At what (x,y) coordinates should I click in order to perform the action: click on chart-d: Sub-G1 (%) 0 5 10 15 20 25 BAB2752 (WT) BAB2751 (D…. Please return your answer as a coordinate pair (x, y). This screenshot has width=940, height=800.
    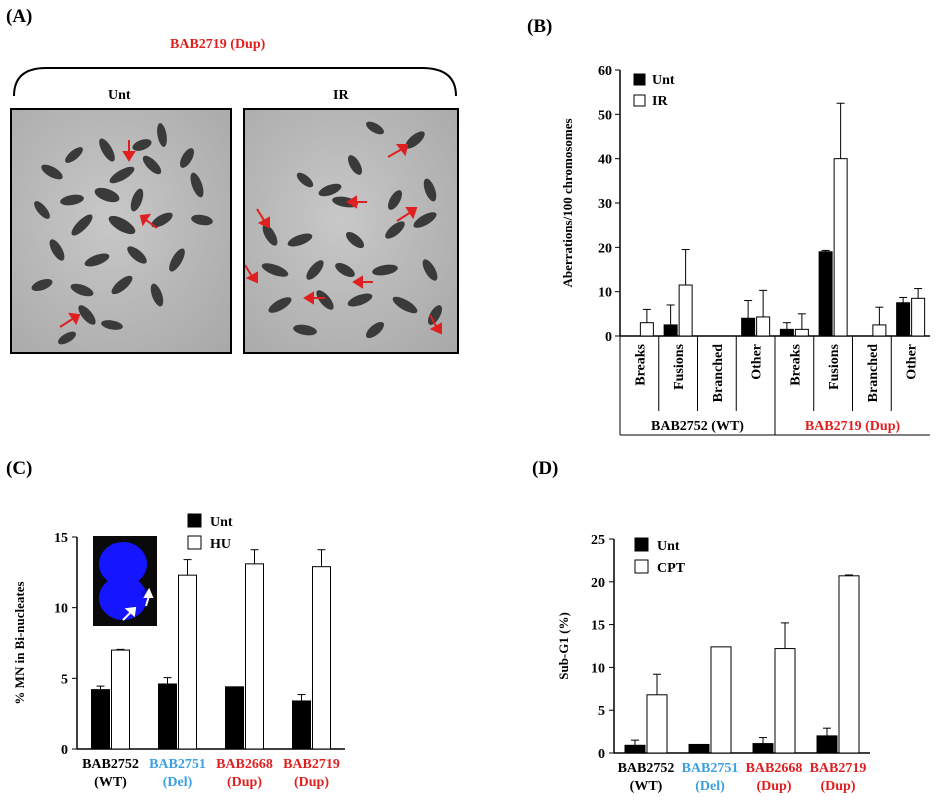
    Looking at the image, I should click on (713, 663).